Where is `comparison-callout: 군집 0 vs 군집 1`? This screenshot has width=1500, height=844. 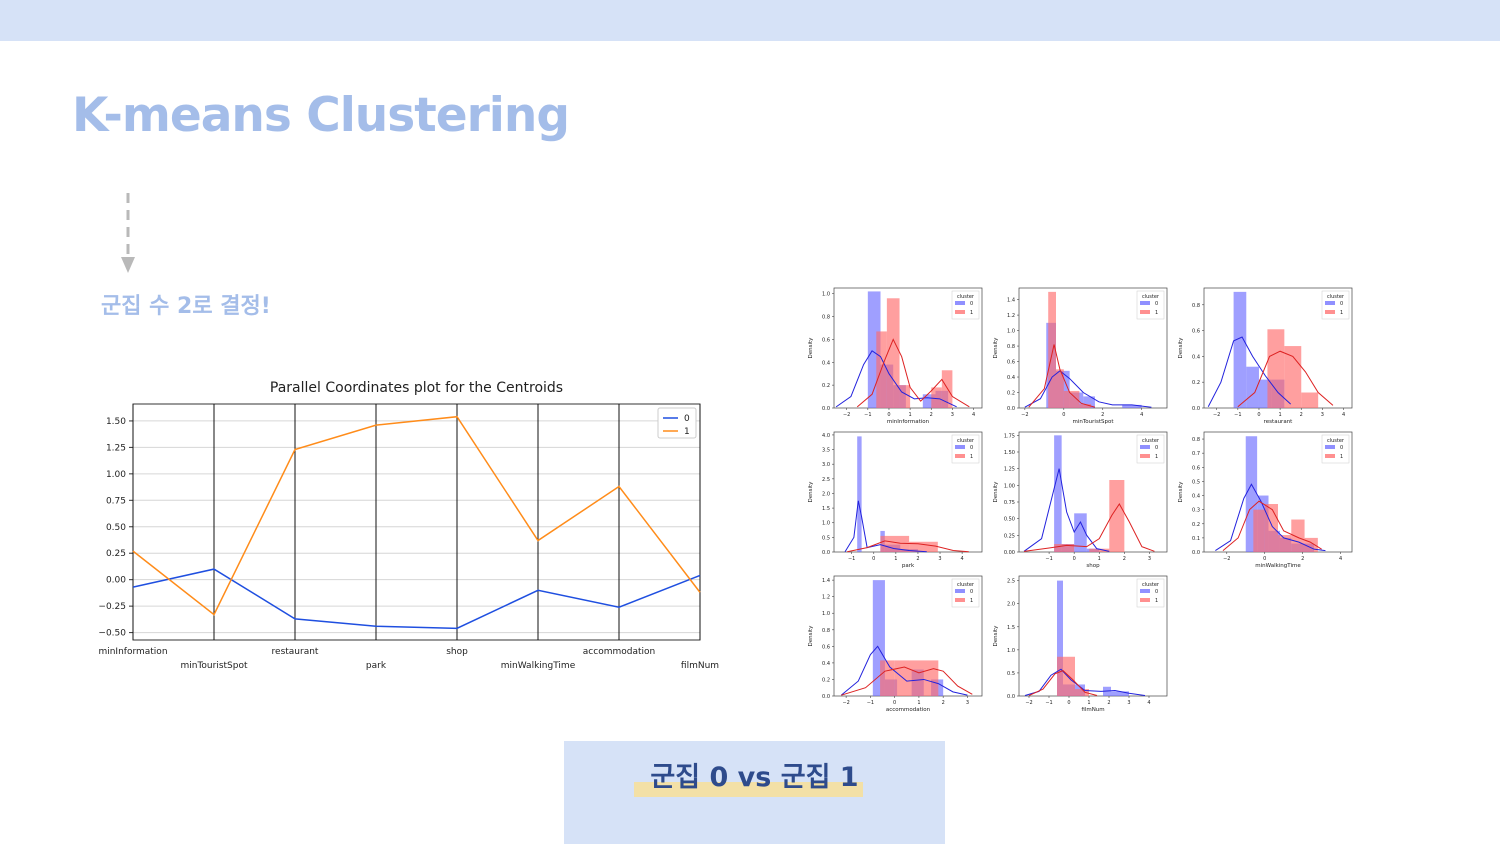
comparison-callout: 군집 0 vs 군집 1 is located at coordinates (754, 792).